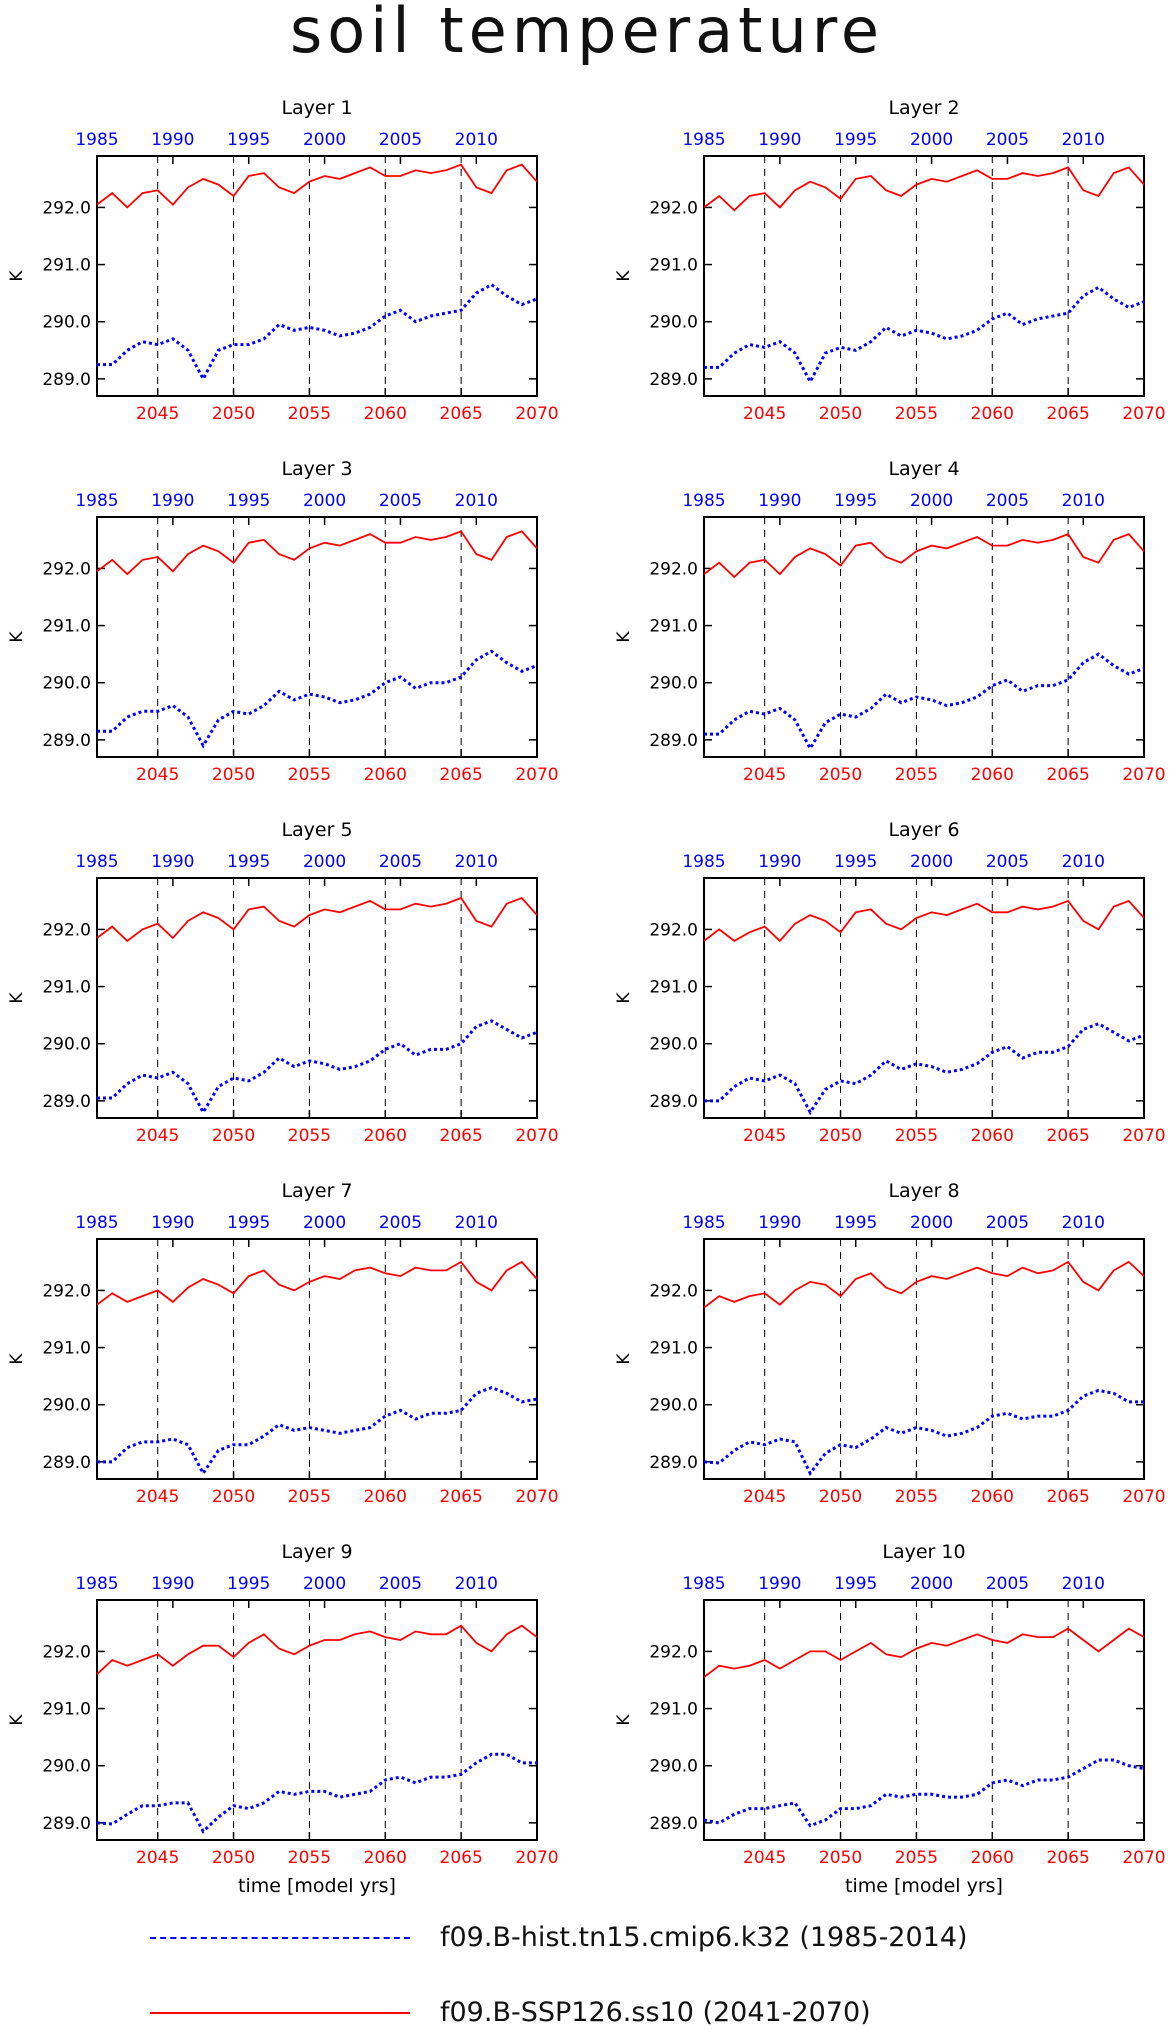  What do you see at coordinates (923, 830) in the screenshot?
I see `panel-title: Layer 6` at bounding box center [923, 830].